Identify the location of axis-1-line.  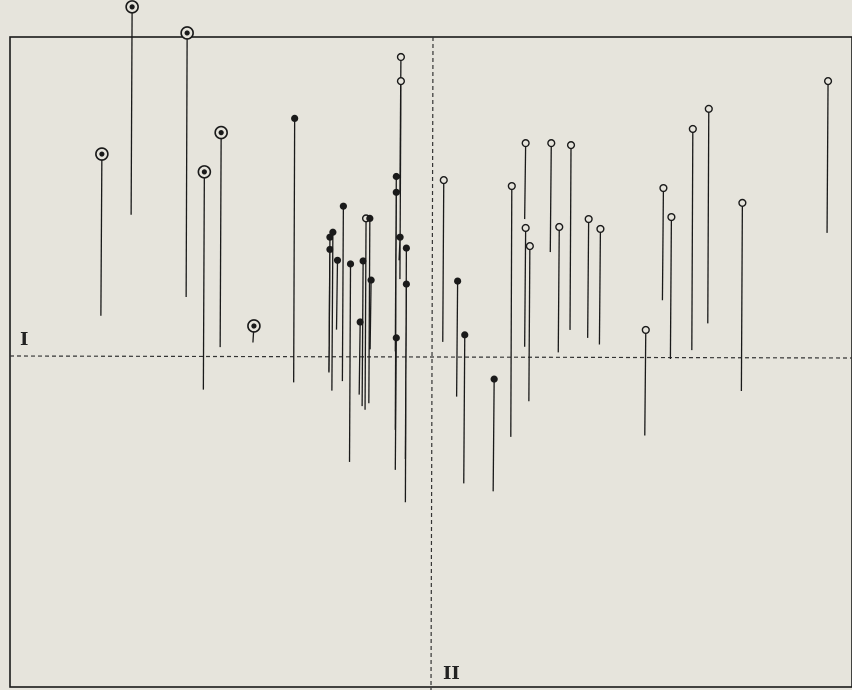
(430, 357).